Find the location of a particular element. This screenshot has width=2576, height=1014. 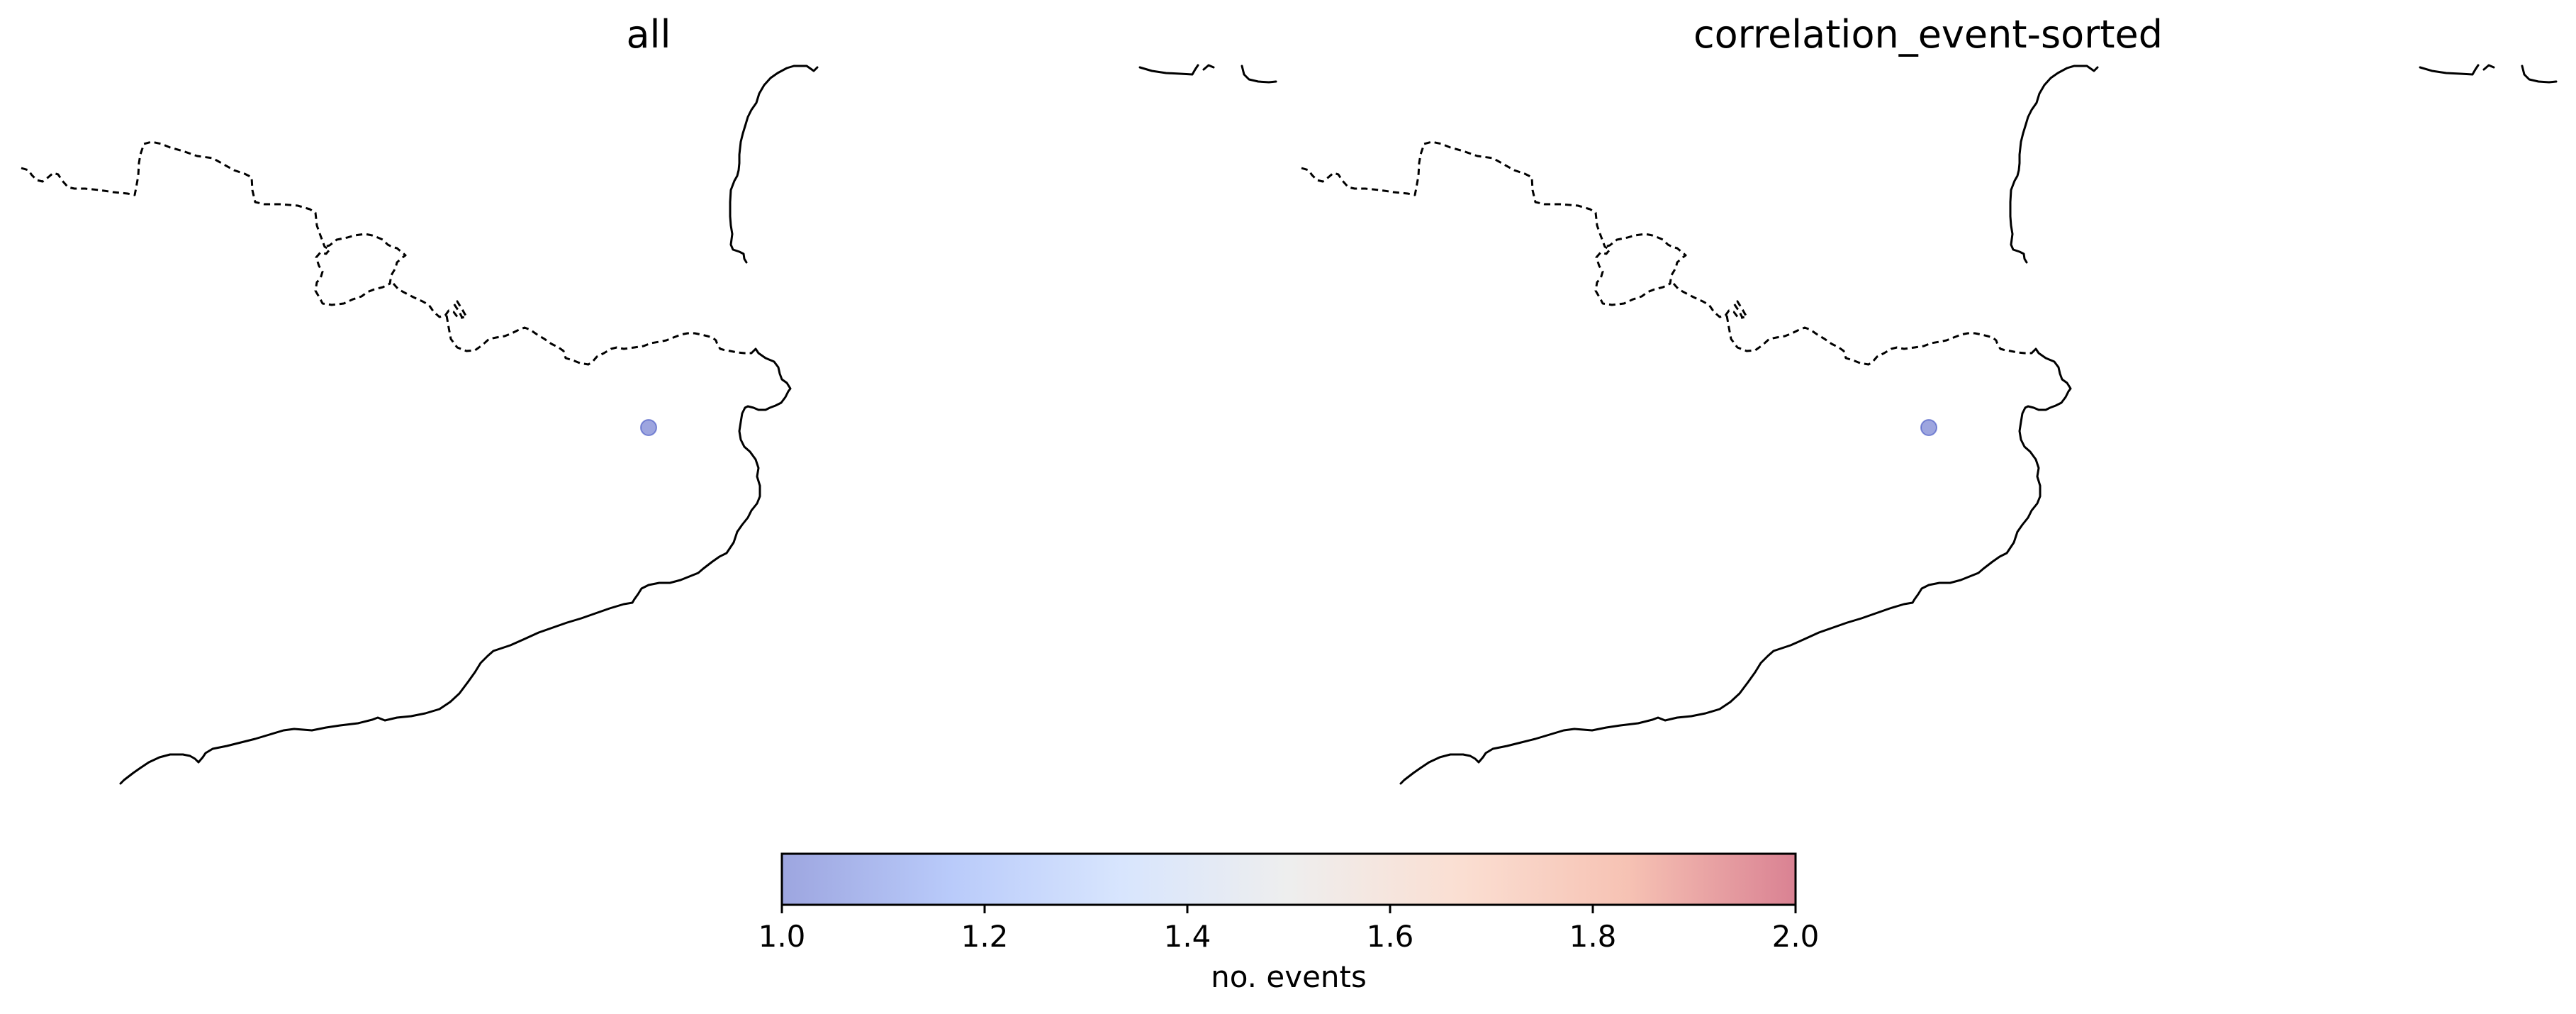

colorbar-label: no. events is located at coordinates (1289, 977).